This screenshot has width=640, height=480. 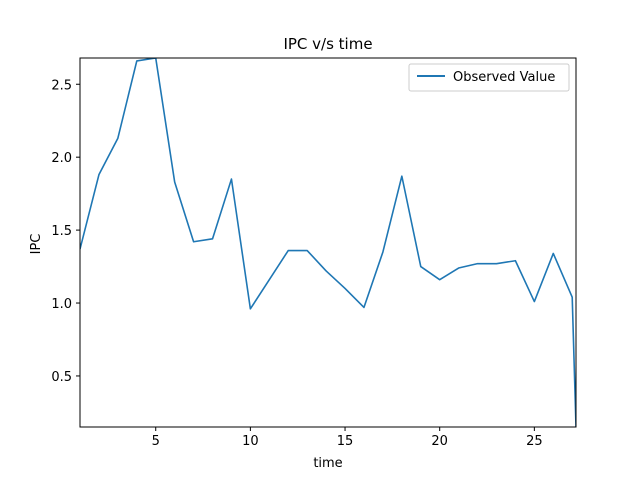 What do you see at coordinates (61, 158) in the screenshot?
I see `y-tick-label: 2.0` at bounding box center [61, 158].